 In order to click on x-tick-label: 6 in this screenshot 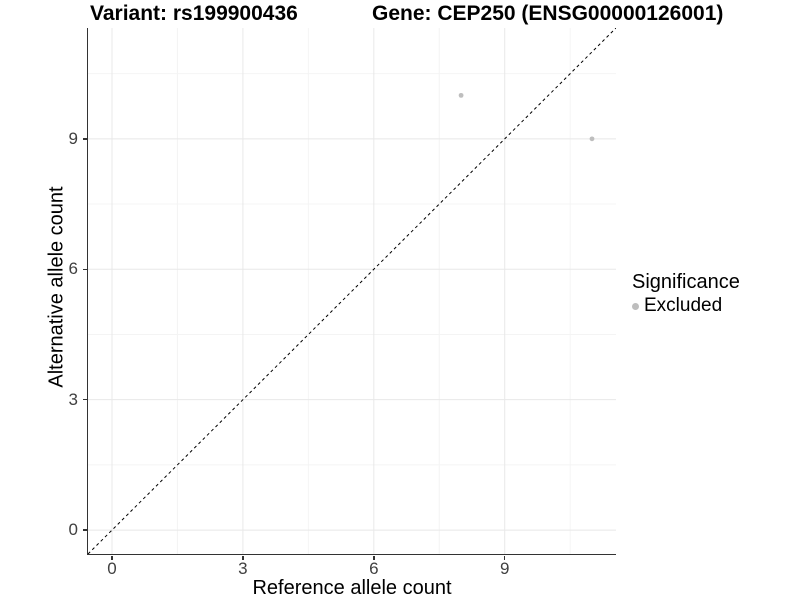, I will do `click(374, 568)`.